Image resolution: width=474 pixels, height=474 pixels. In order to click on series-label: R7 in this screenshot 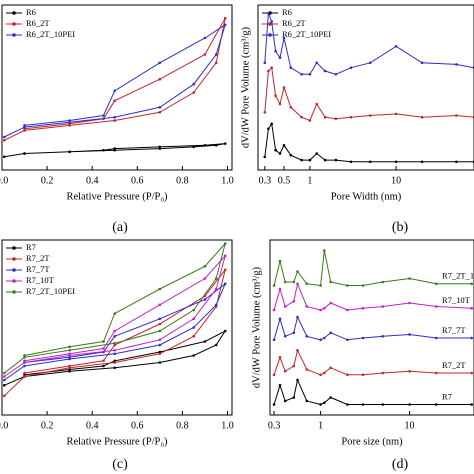, I will do `click(447, 396)`.